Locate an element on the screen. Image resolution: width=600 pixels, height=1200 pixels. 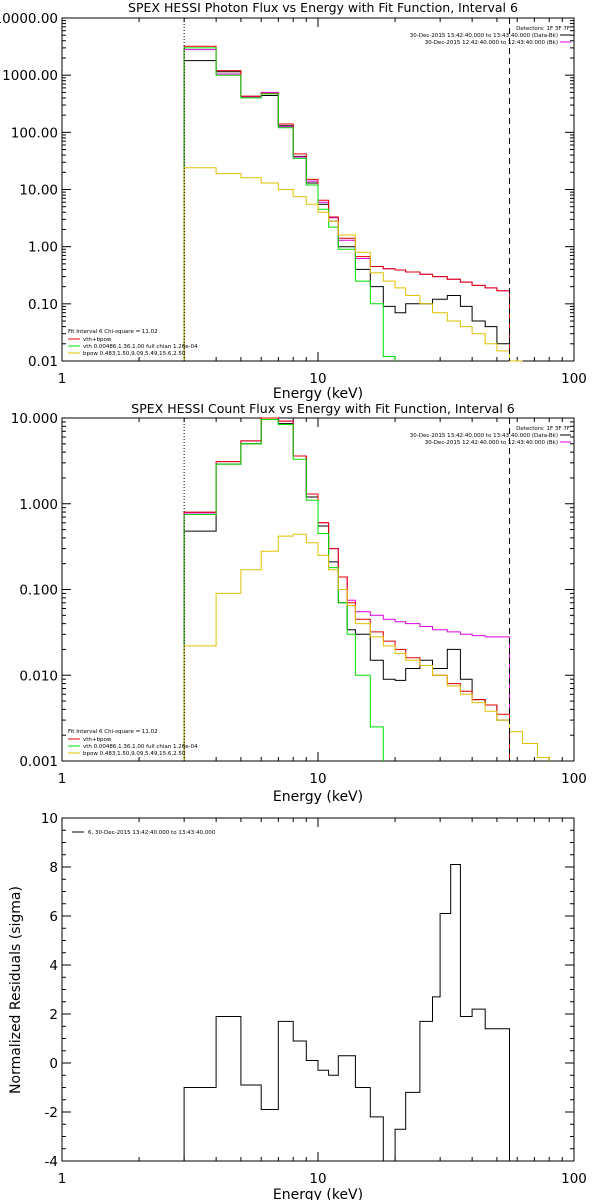
count-y-tick-label: 0.100 is located at coordinates (38, 591).